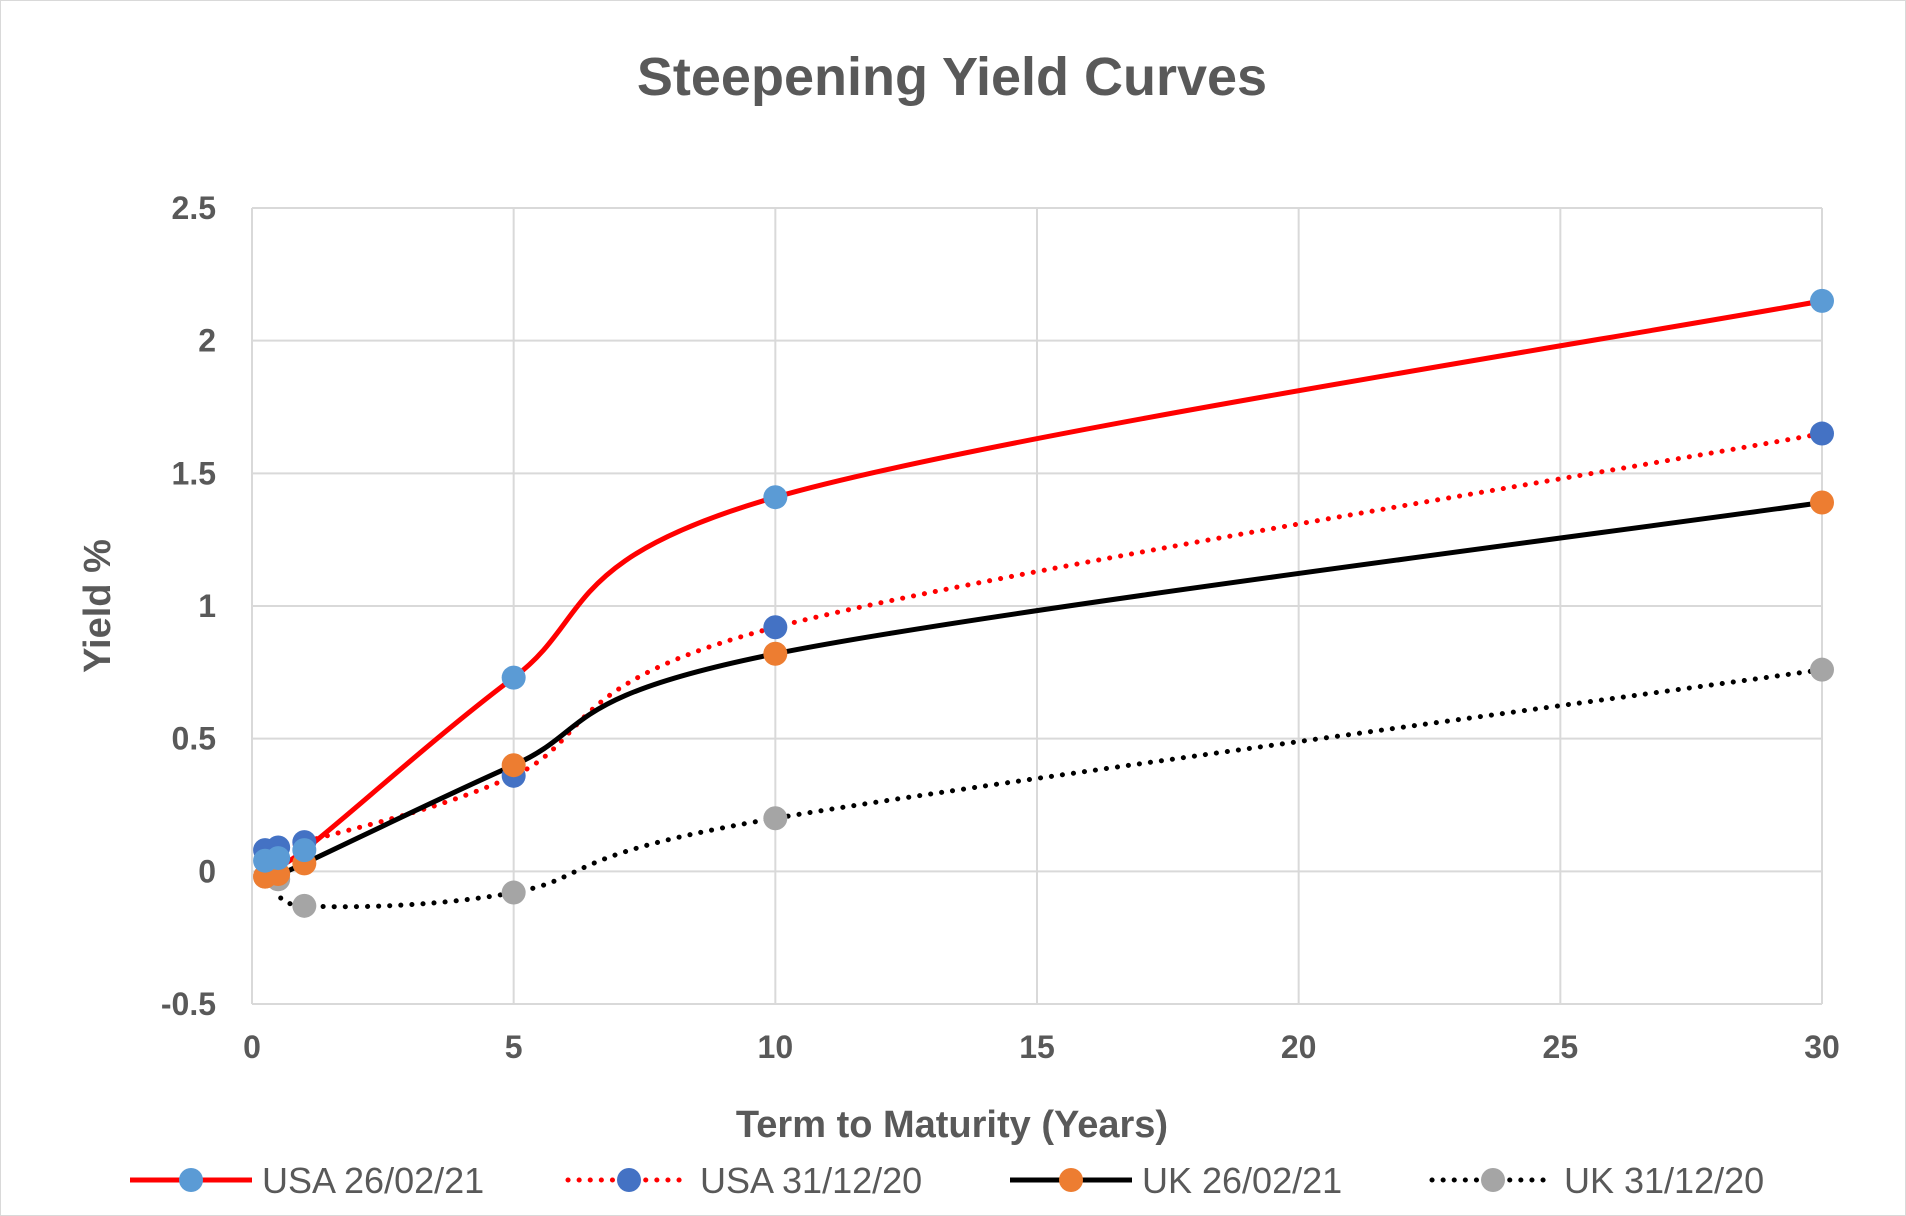  What do you see at coordinates (194, 208) in the screenshot?
I see `y-tick-label: 2.5` at bounding box center [194, 208].